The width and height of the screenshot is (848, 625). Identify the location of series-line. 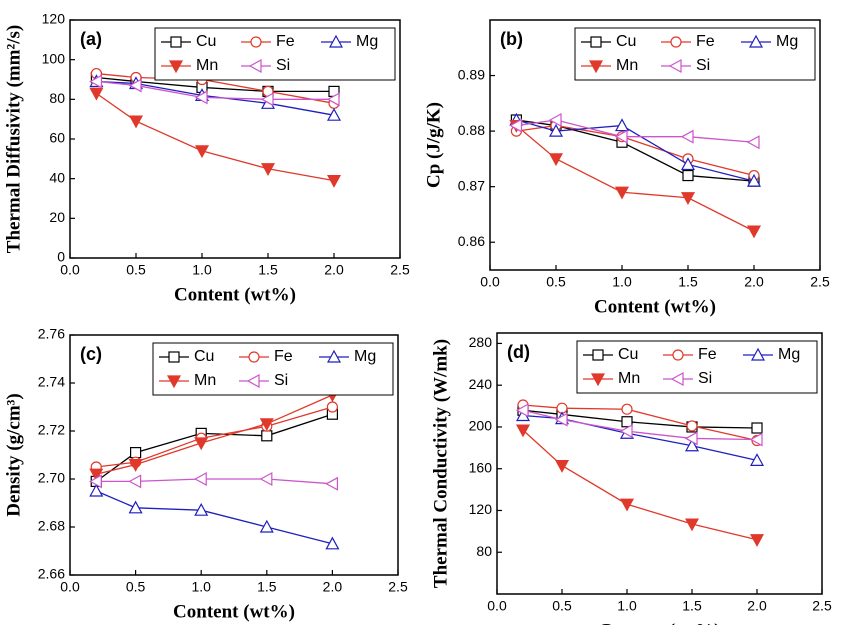
(214, 517).